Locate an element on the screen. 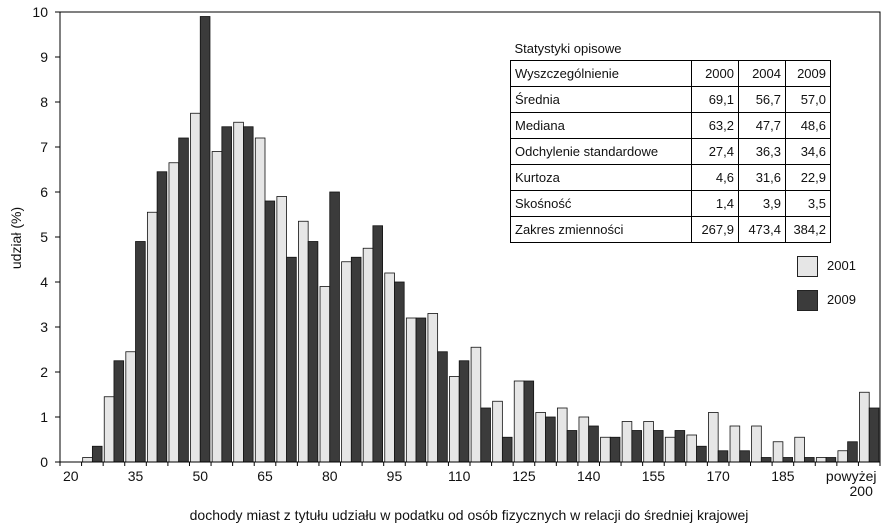  x-tick-label: powyżej 200 is located at coordinates (851, 483).